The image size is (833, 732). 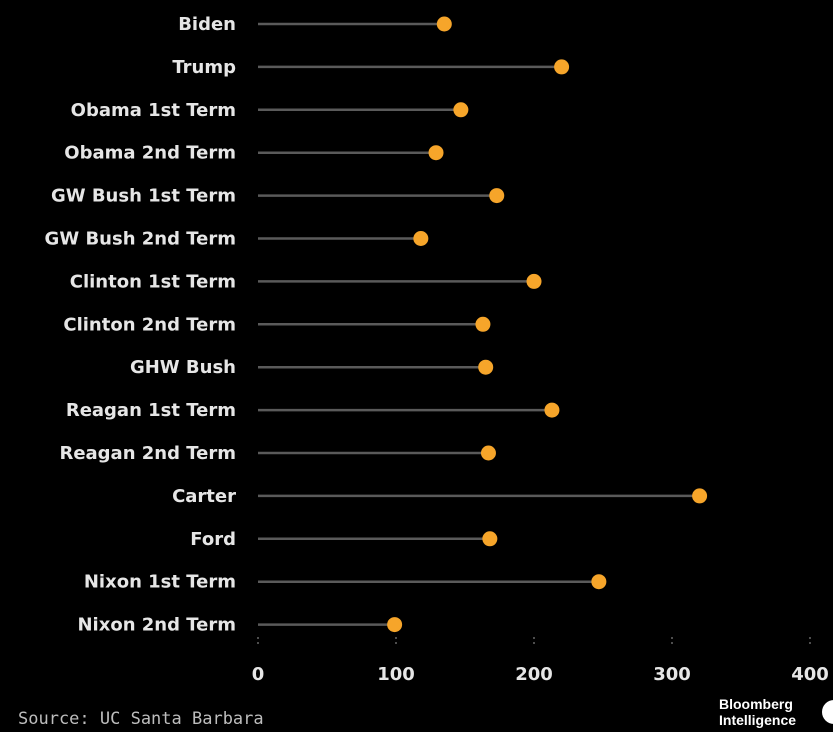 I want to click on marker-reagan-1st-term, so click(x=552, y=410).